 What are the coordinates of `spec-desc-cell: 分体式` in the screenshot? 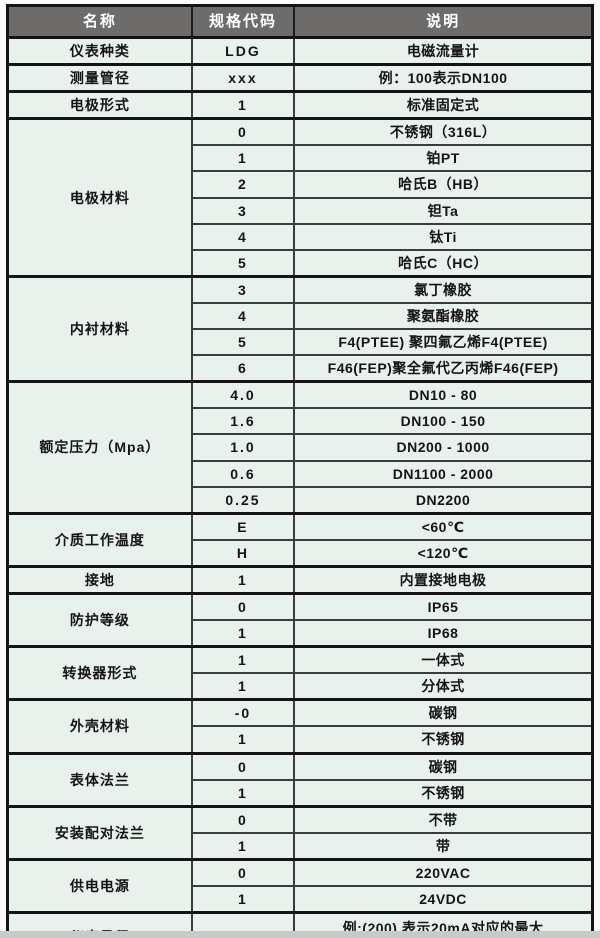 It's located at (443, 686).